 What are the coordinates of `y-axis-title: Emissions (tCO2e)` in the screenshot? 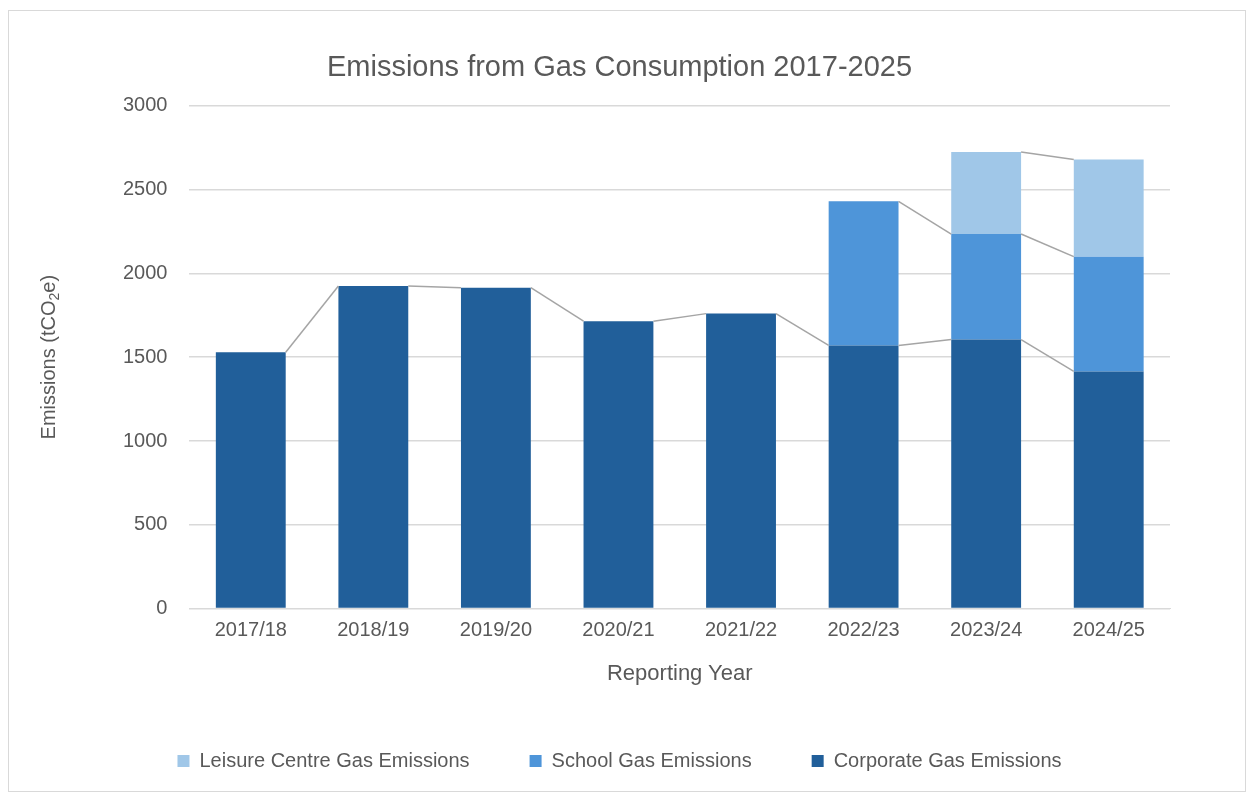 It's located at (49, 357).